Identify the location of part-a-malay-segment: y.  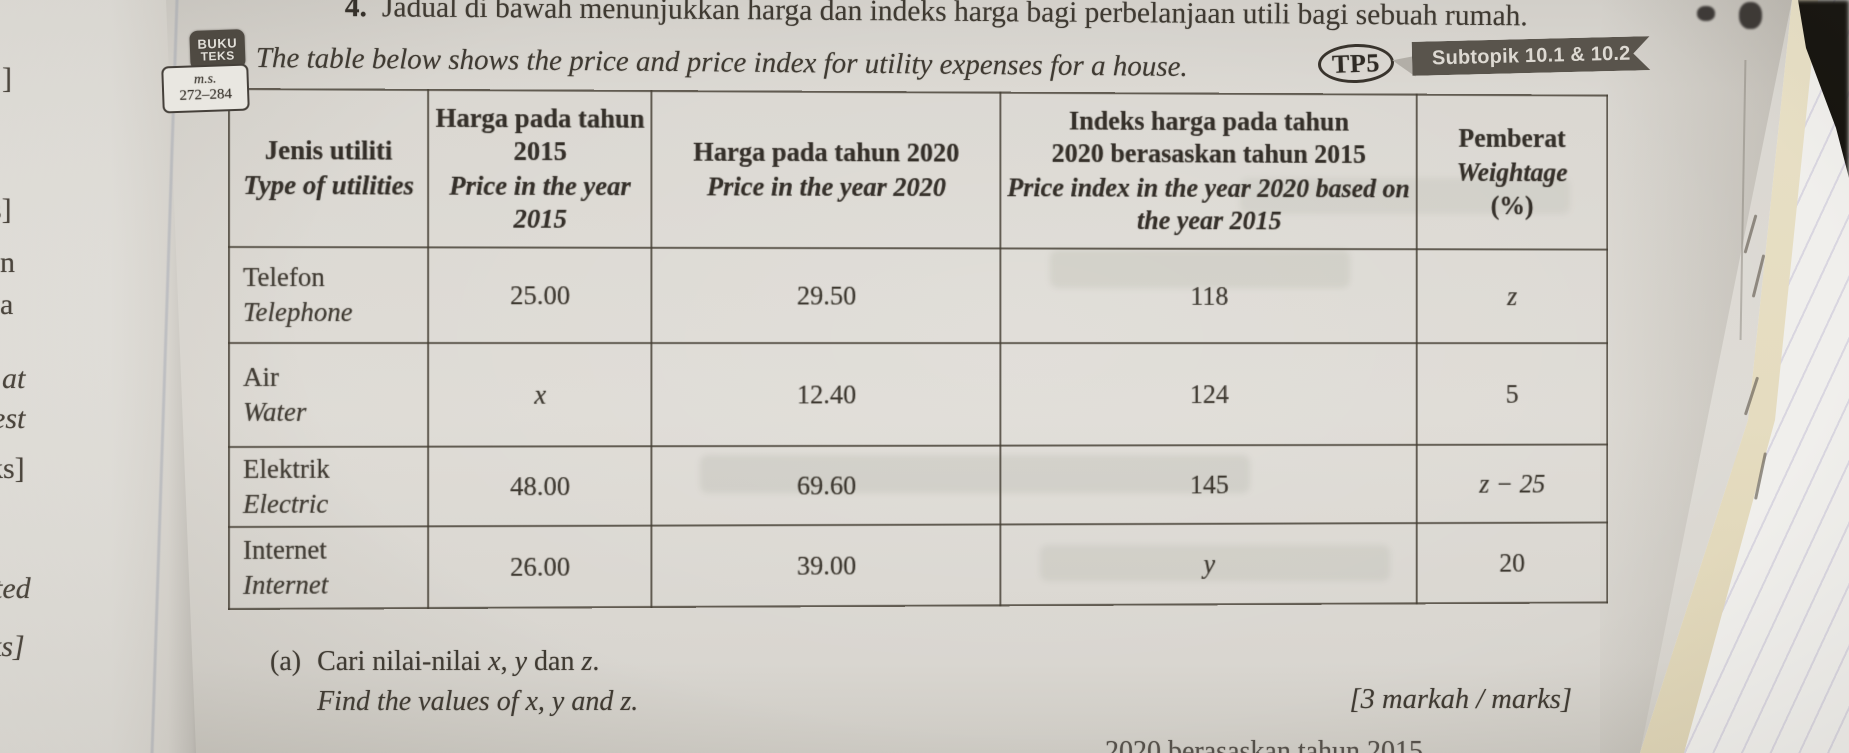
(521, 661).